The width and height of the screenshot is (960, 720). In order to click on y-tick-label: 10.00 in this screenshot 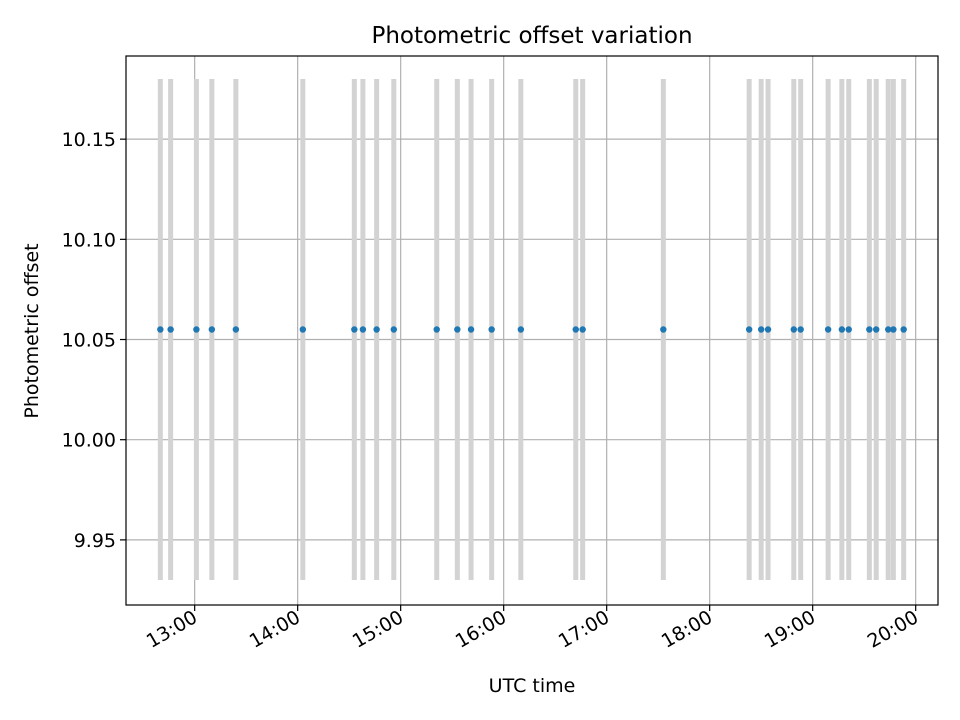, I will do `click(89, 441)`.